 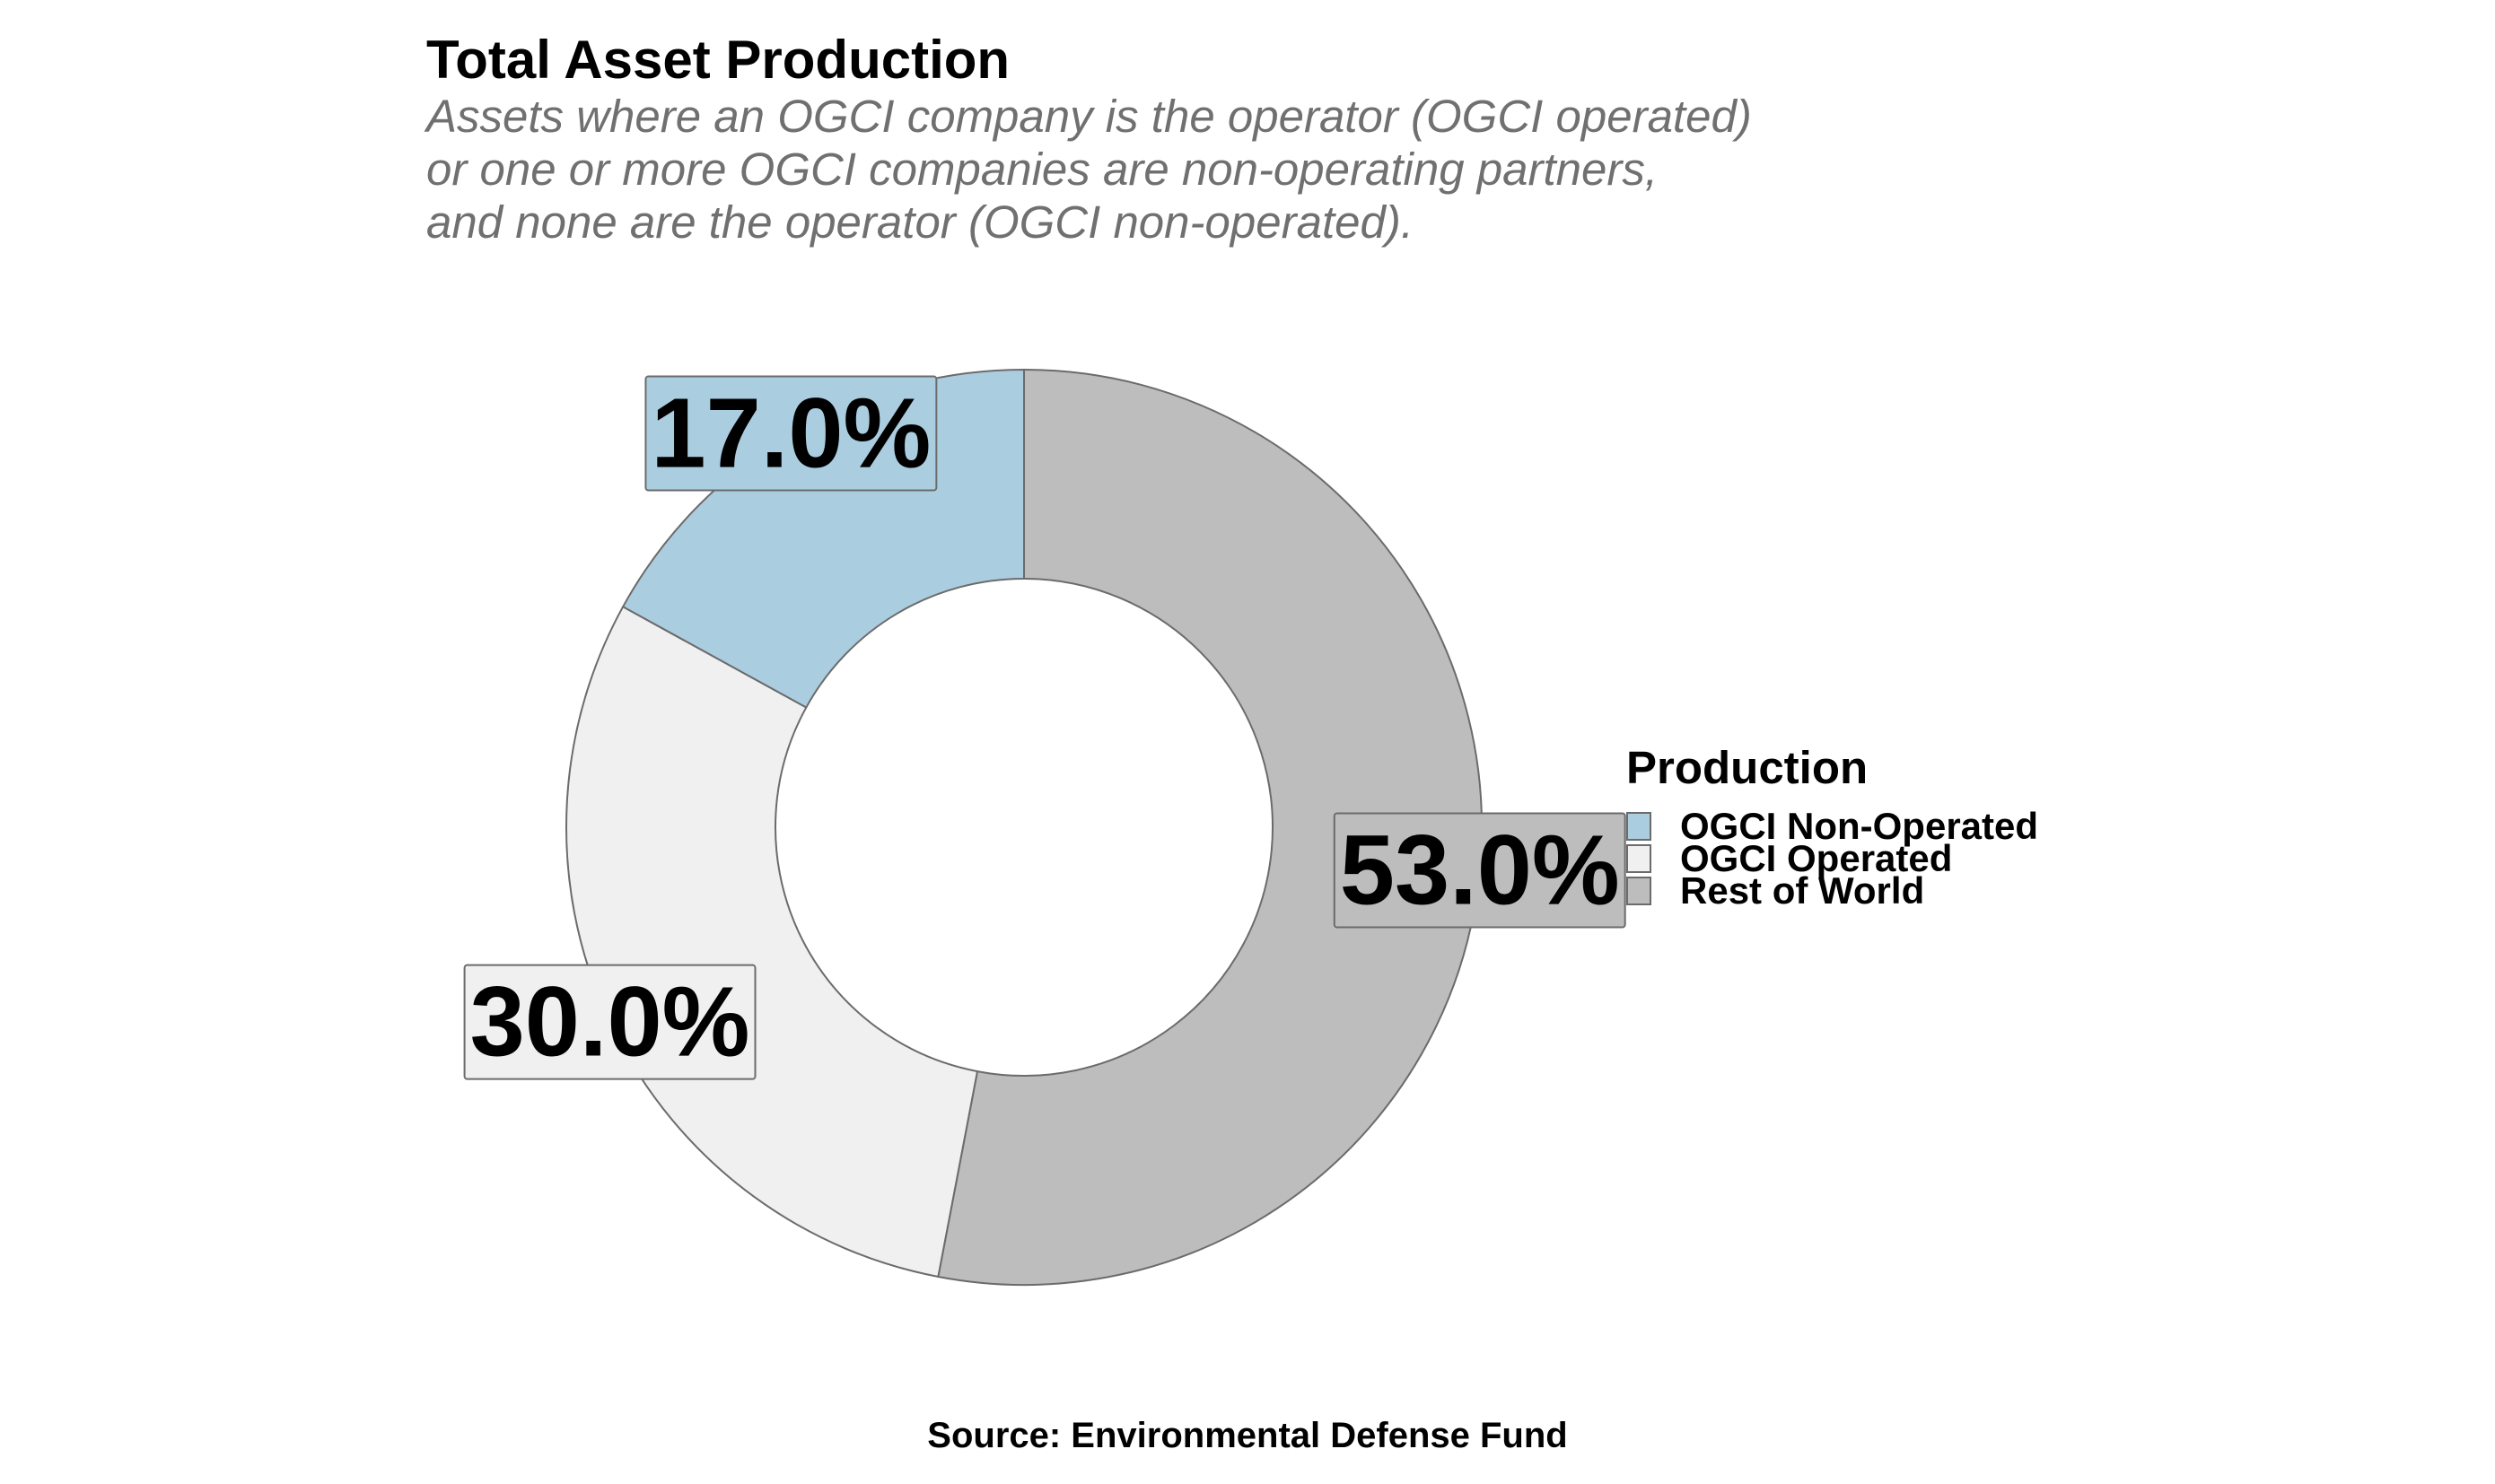 I want to click on slice-label-text: 30.0%, so click(x=610, y=1022).